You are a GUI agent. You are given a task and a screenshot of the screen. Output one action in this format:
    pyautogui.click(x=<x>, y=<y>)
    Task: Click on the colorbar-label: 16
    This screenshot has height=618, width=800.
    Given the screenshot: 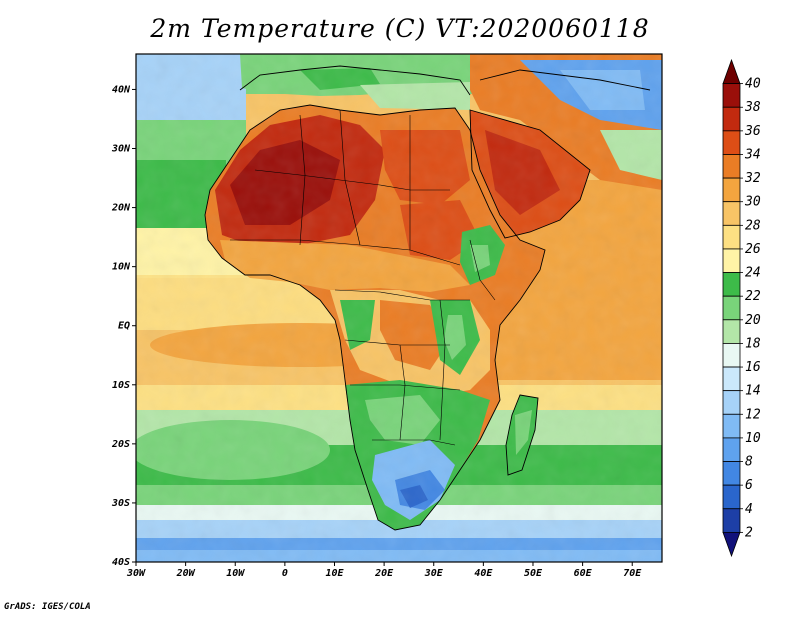 What is the action you would take?
    pyautogui.click(x=753, y=367)
    